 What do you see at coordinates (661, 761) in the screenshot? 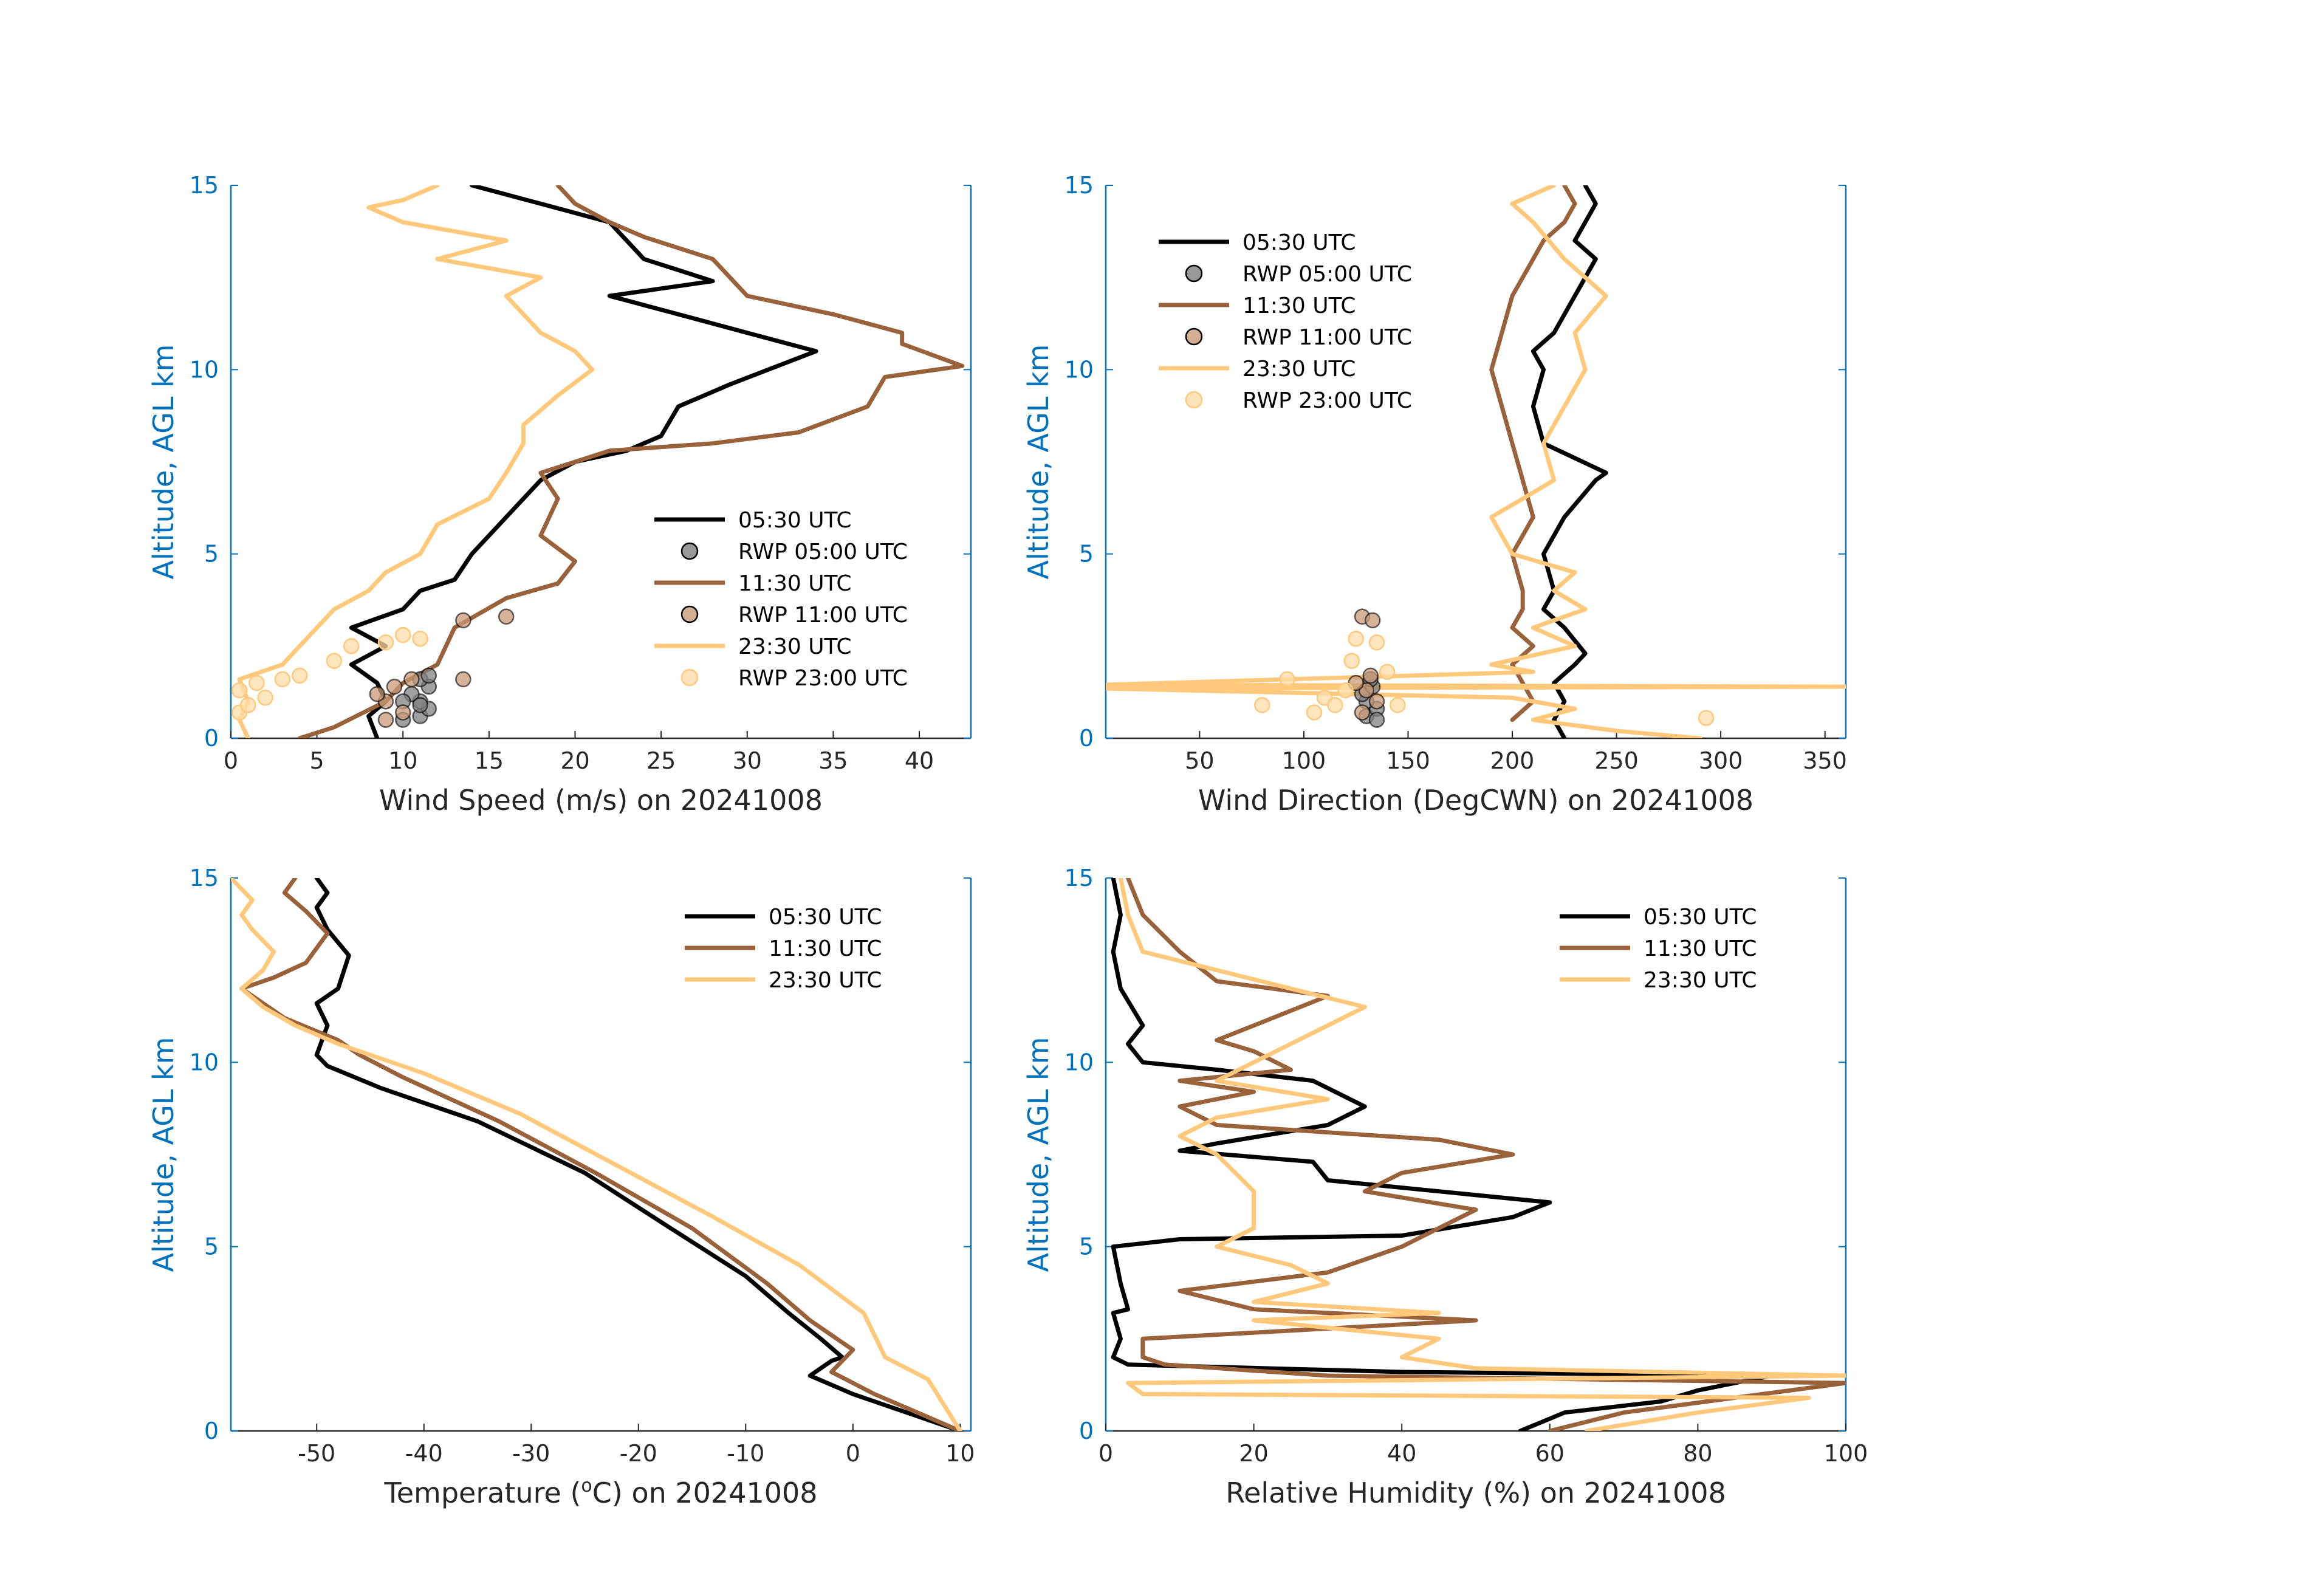
I see `x-tick-label: 25` at bounding box center [661, 761].